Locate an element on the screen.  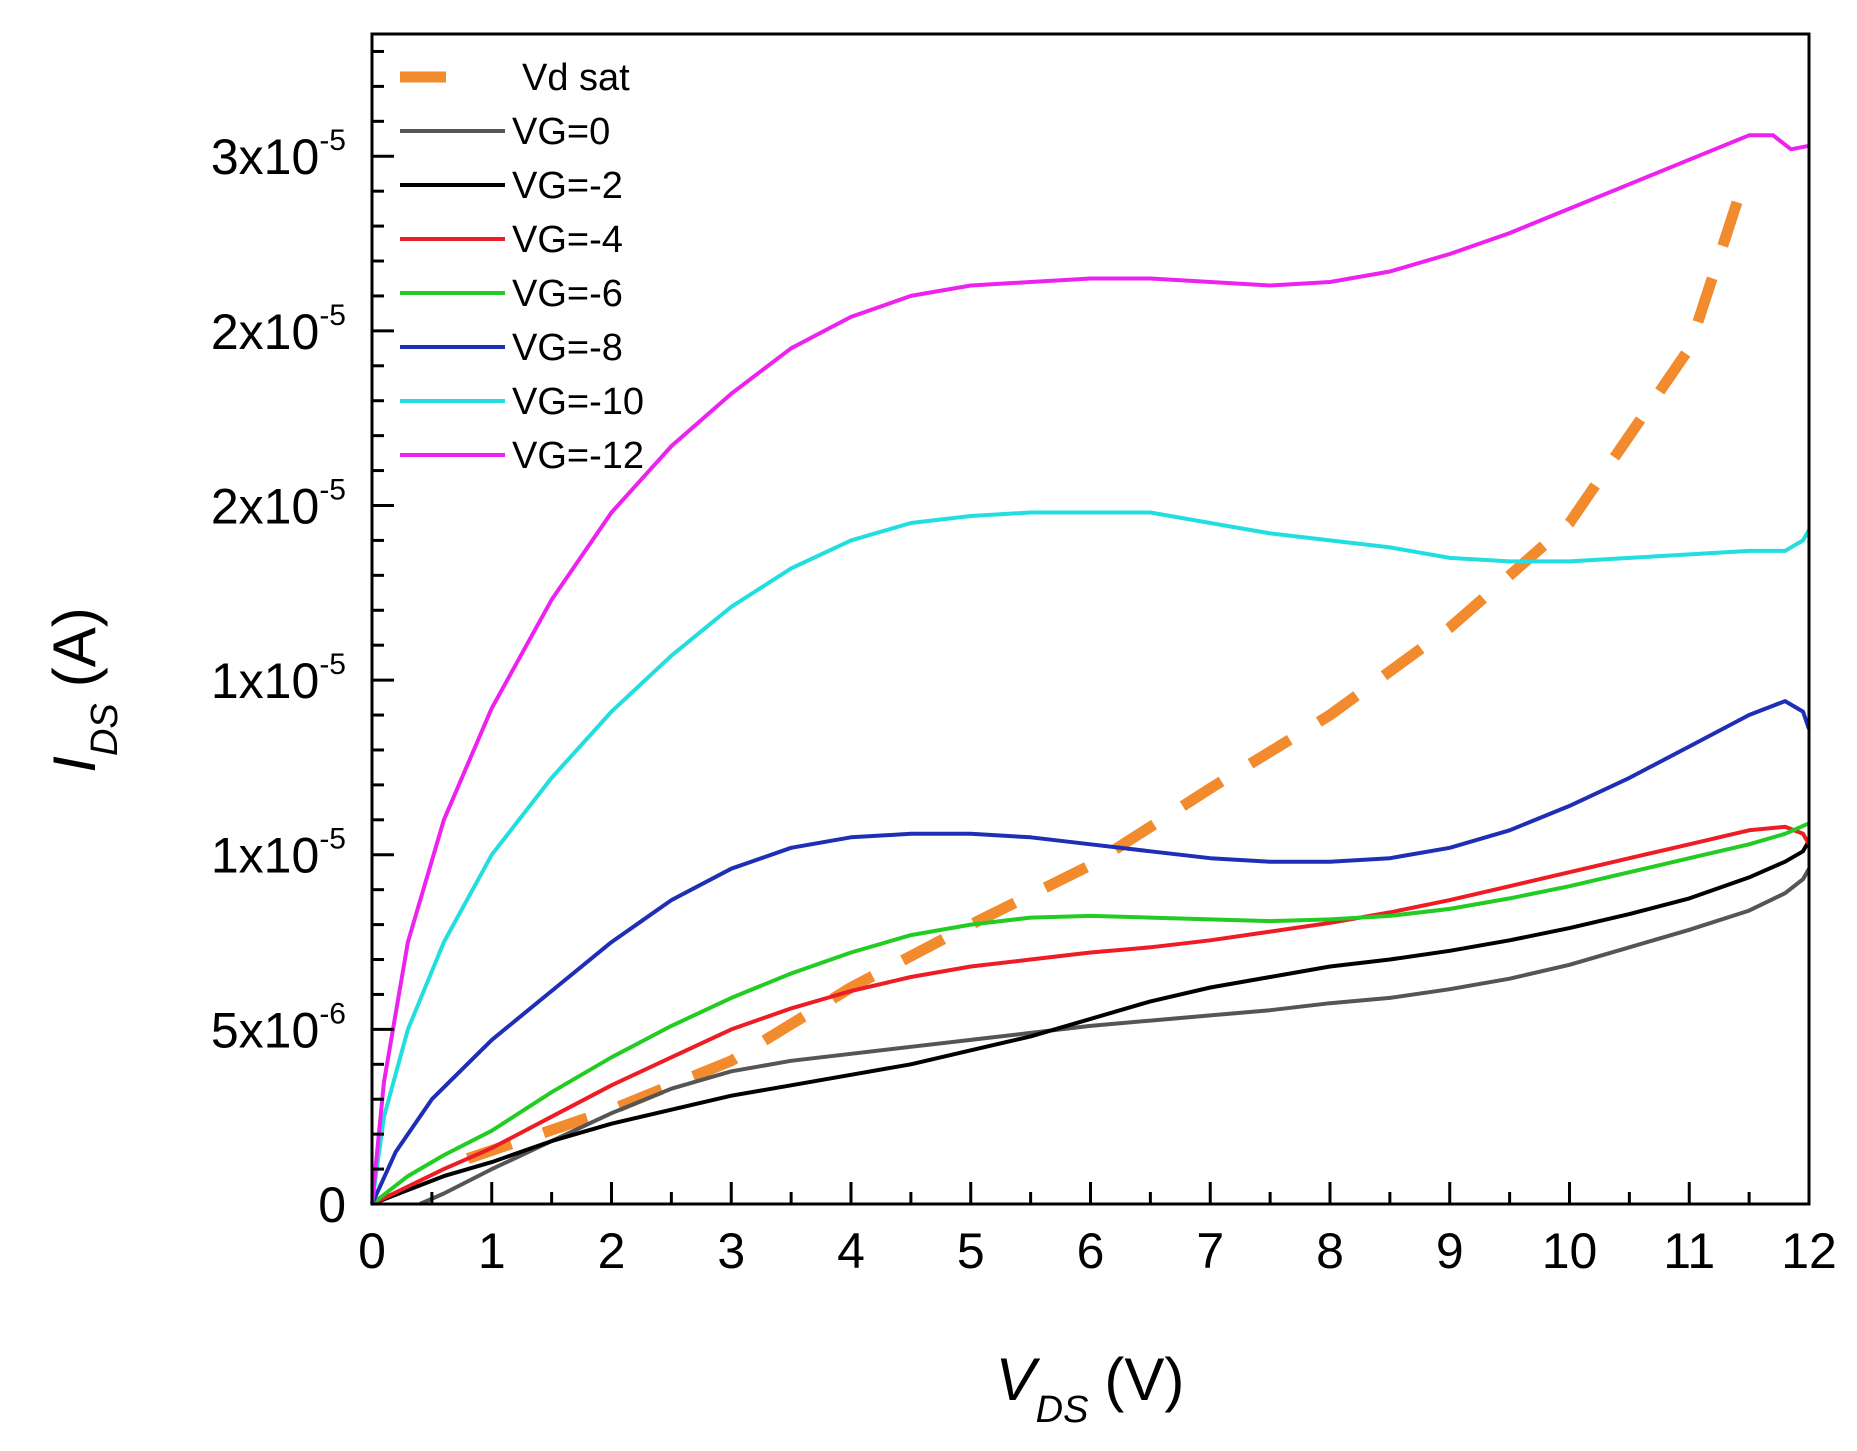
legend-label-vg-12: VG=-12 is located at coordinates (578, 456).